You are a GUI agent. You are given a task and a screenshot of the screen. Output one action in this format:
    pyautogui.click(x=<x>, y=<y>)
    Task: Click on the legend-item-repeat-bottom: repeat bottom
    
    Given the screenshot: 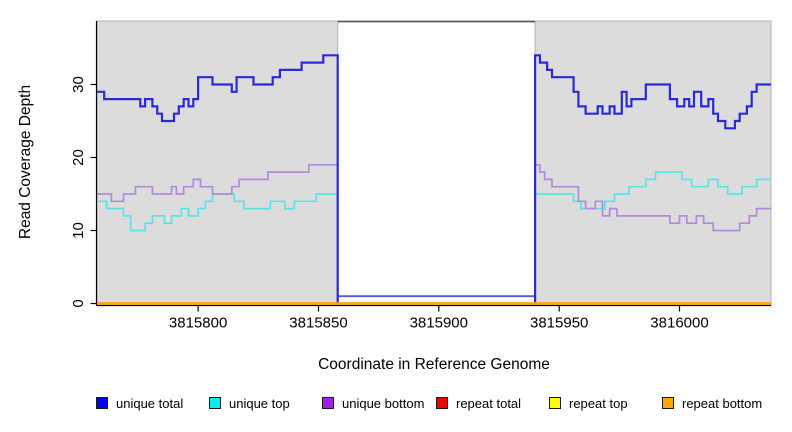 What is the action you would take?
    pyautogui.click(x=712, y=403)
    